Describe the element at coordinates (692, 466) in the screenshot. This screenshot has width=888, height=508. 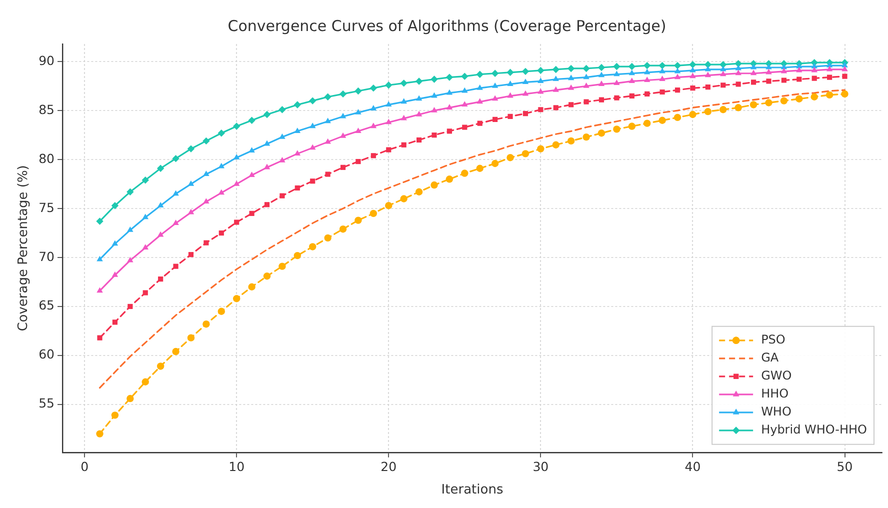
I see `x-tick-label: 40` at that location.